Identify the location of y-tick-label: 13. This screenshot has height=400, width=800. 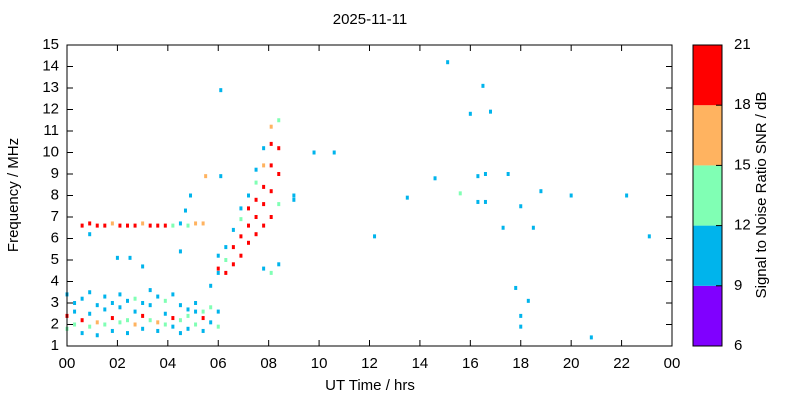
(50, 87).